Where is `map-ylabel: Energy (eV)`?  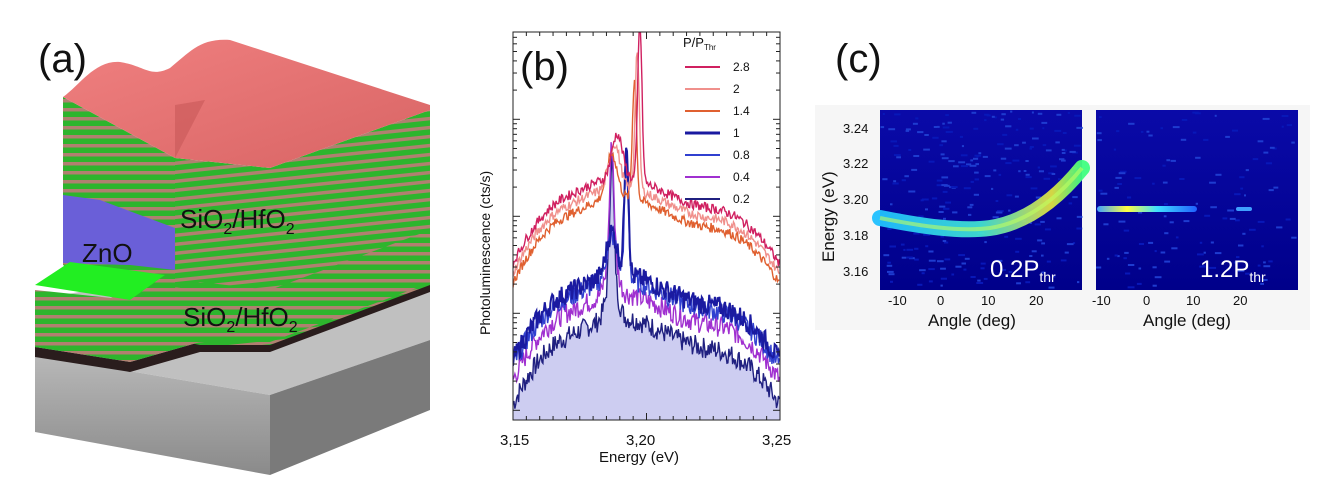
map-ylabel: Energy (eV) is located at coordinates (828, 216).